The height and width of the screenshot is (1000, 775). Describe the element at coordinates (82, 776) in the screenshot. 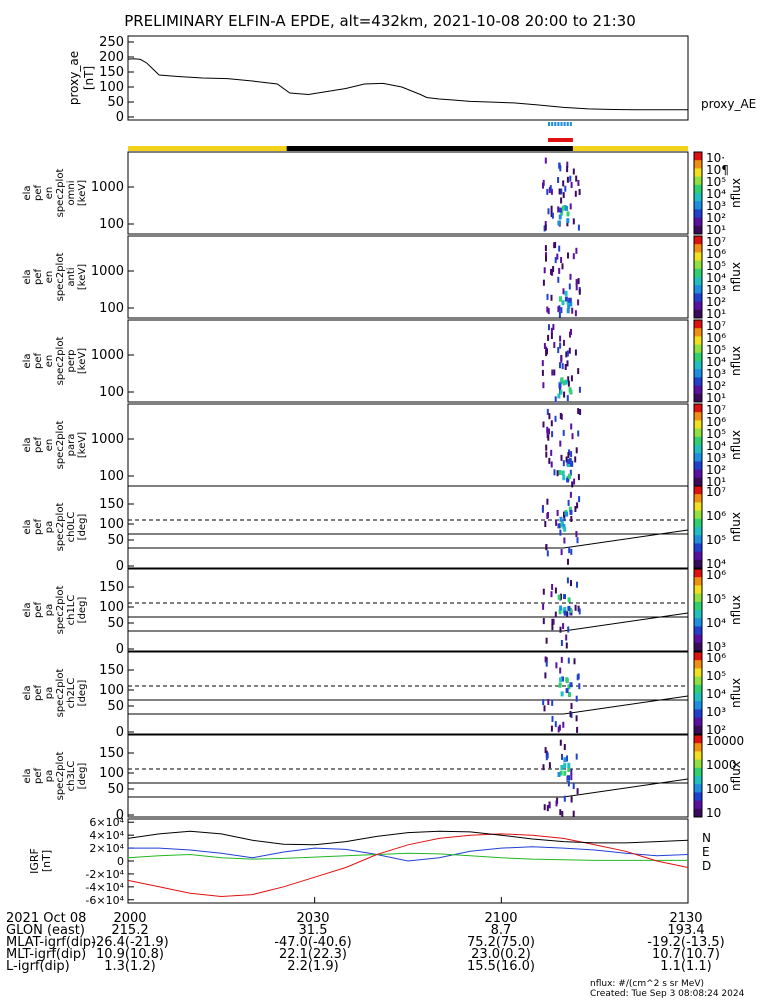

I see `ylabel-line-5: [deg]` at that location.